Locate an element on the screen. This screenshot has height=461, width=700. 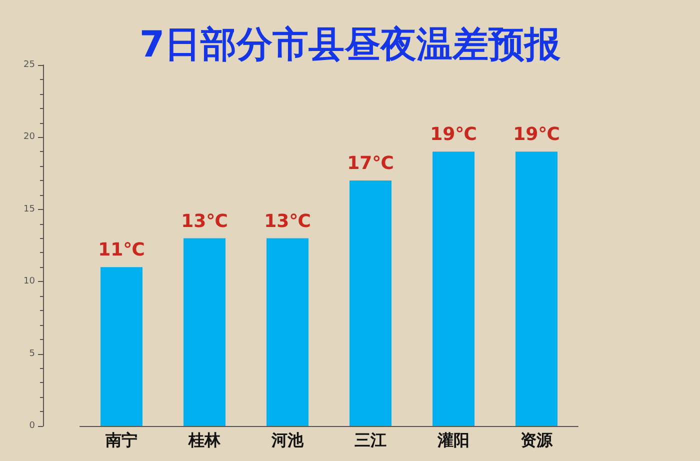
x-tick-label: 灌阳 is located at coordinates (453, 440).